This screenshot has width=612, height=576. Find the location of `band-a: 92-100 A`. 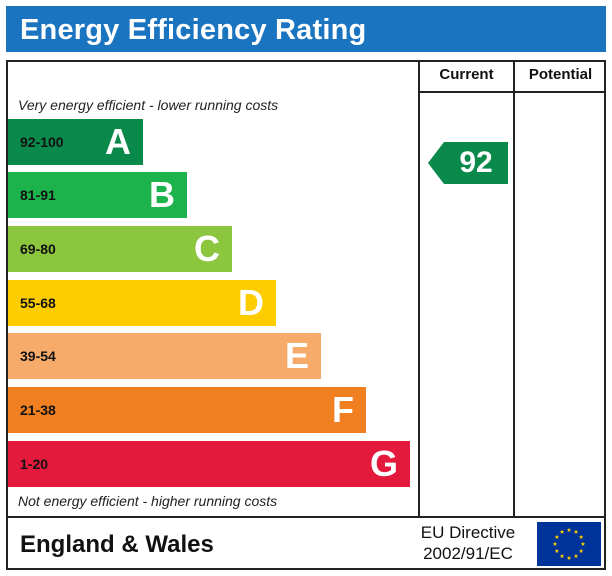

band-a: 92-100 A is located at coordinates (75, 142).